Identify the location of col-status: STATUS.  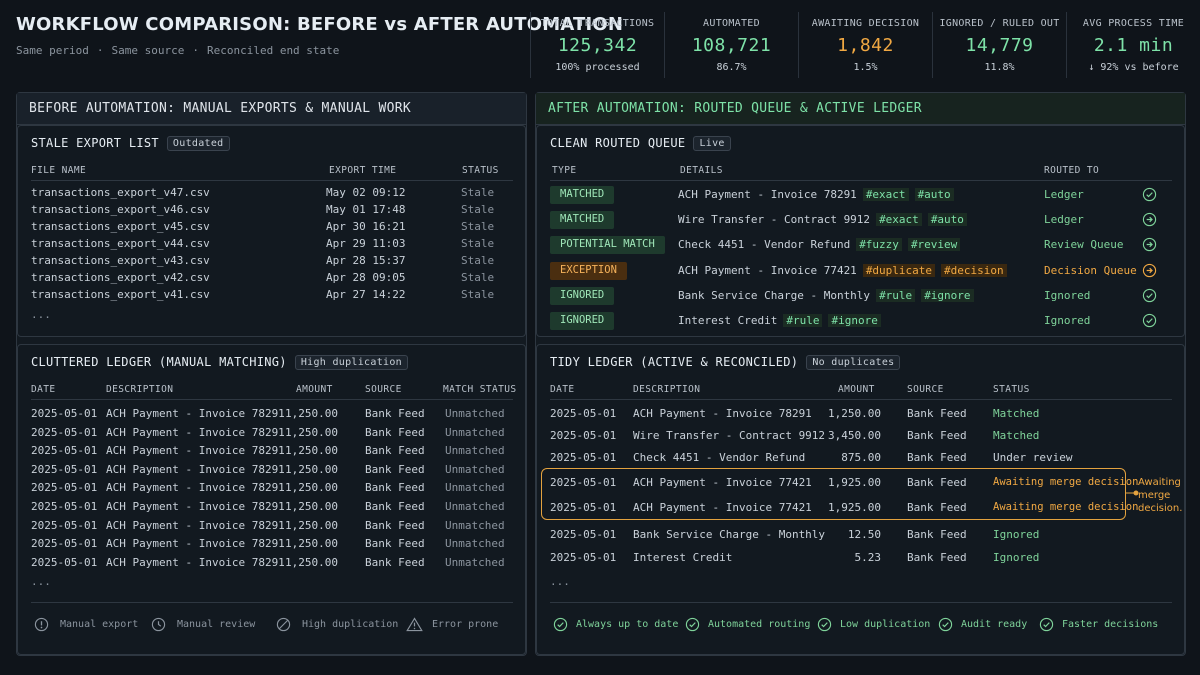
(1011, 389).